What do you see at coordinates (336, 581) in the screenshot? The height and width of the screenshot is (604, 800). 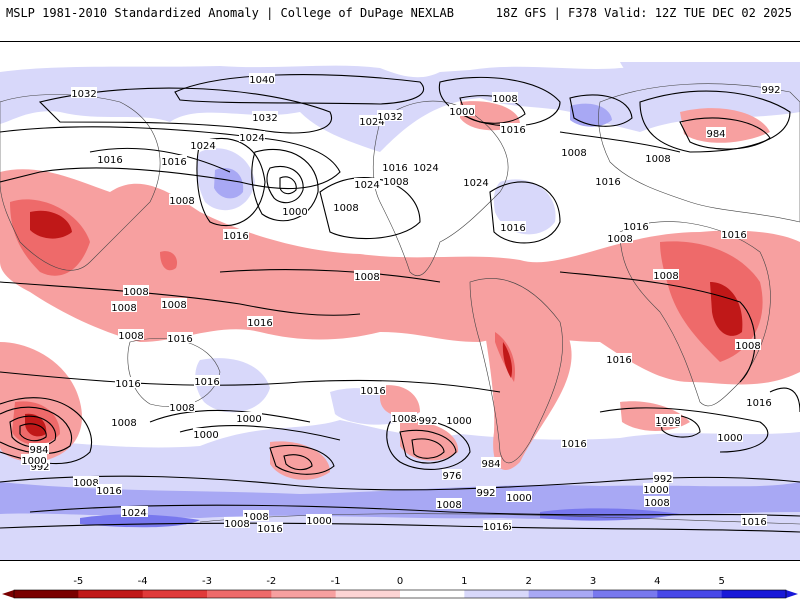 I see `colorbar-tick-label: -1` at bounding box center [336, 581].